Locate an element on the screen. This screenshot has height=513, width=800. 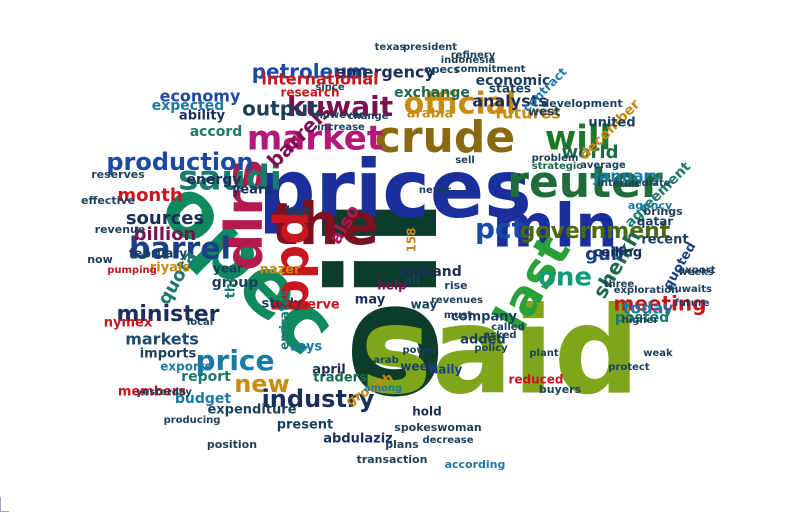
cloud-word-pumping: pumping is located at coordinates (132, 270).